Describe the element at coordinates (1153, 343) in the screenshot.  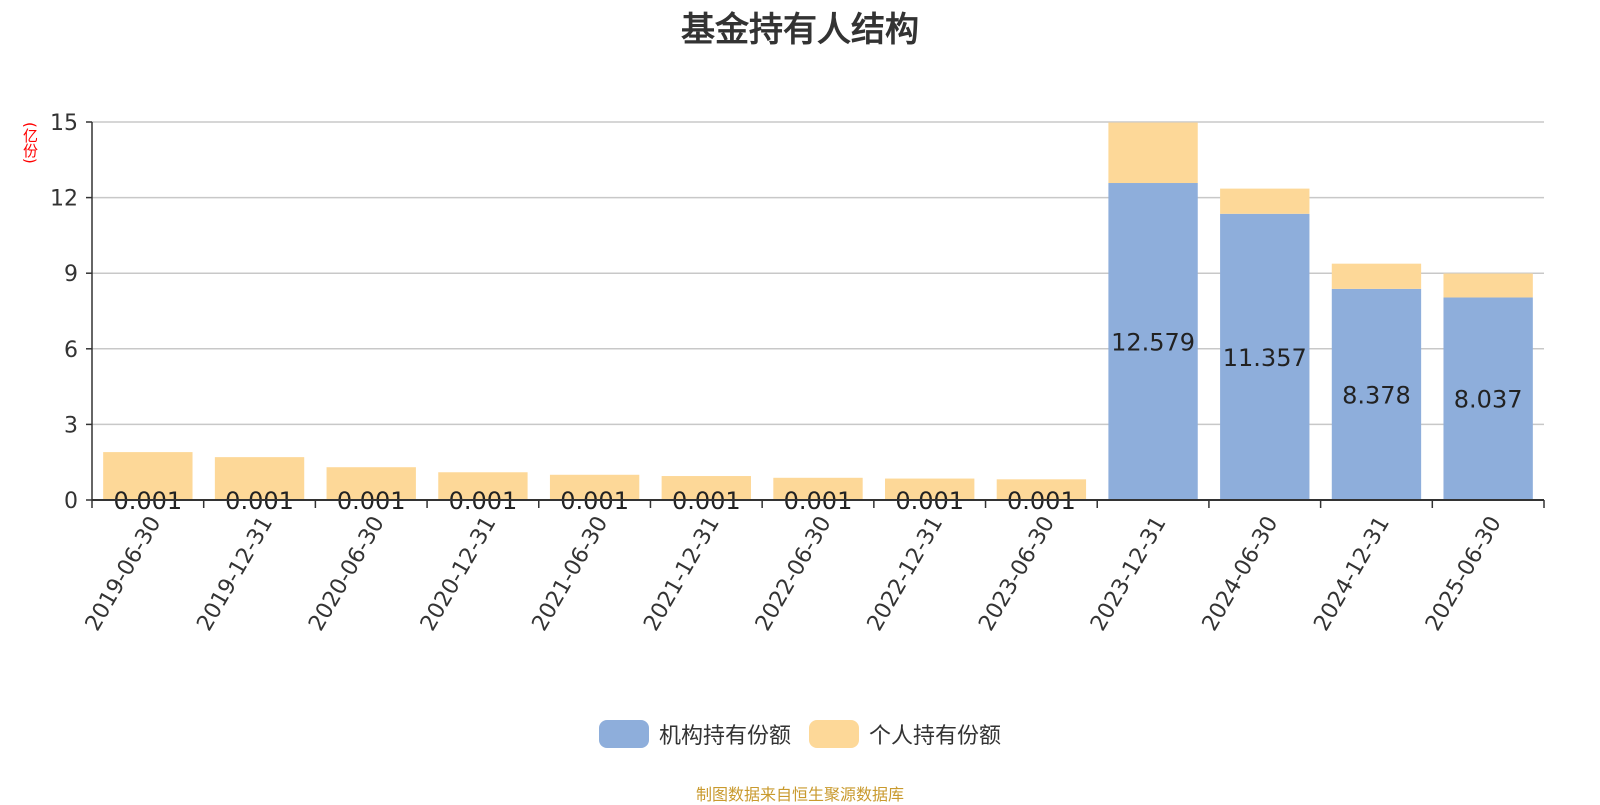
I see `data-label: 12.579` at that location.